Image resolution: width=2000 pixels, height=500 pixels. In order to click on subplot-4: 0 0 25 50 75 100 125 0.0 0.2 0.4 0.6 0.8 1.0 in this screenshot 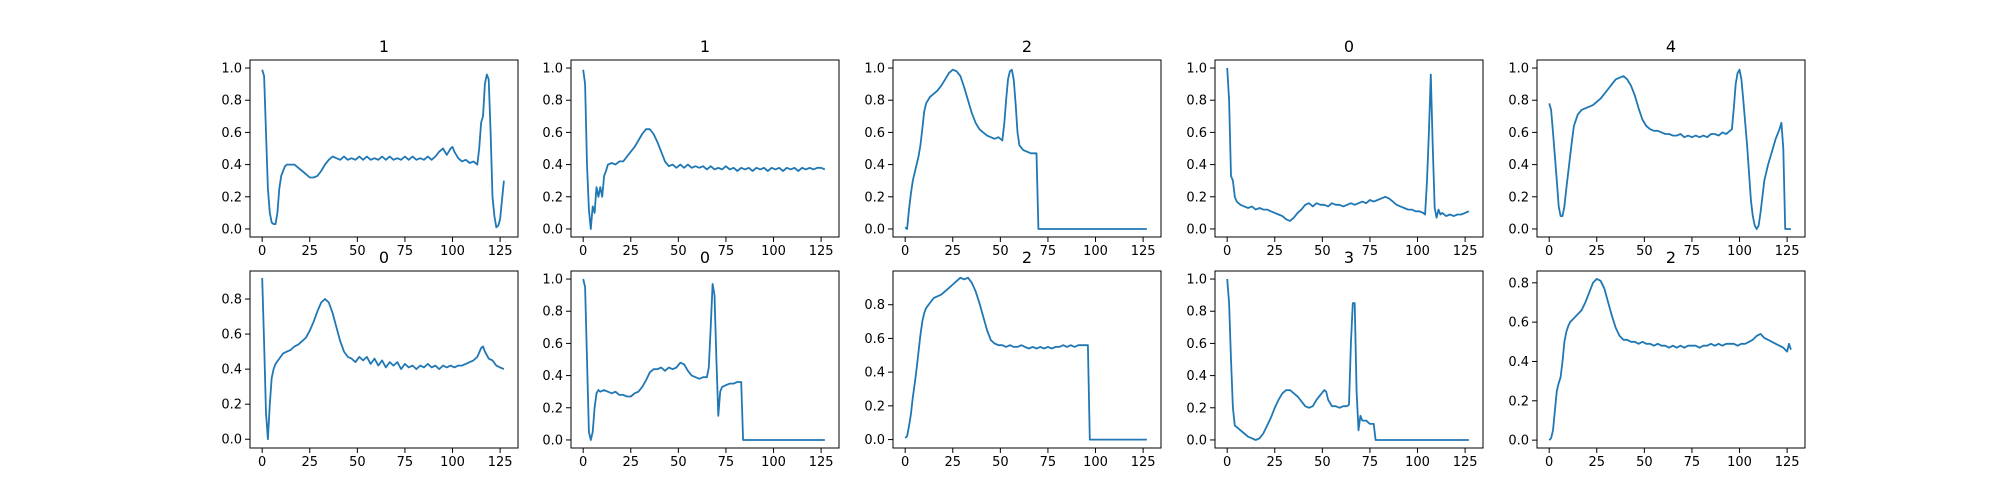, I will do `click(1335, 148)`.